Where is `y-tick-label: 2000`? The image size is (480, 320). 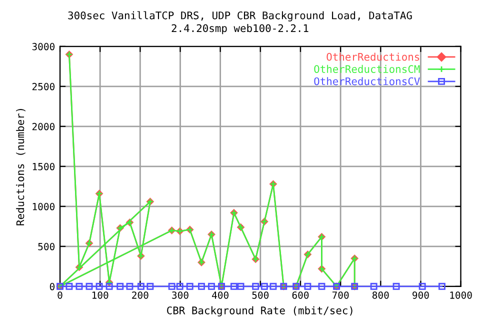
y-tick-label: 2000 is located at coordinates (43, 126).